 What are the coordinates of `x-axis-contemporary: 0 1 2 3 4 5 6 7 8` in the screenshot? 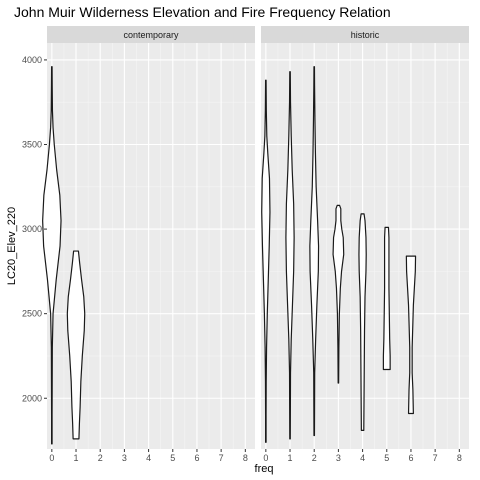 It's located at (148, 456).